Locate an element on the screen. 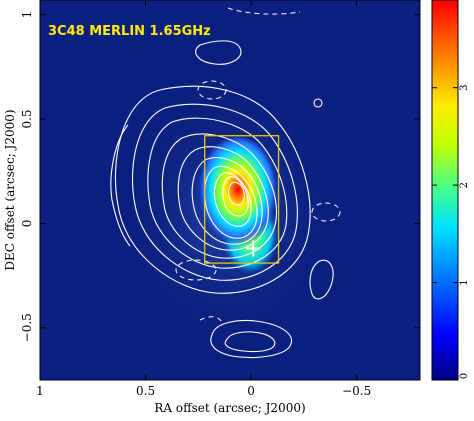 The width and height of the screenshot is (474, 421). dashed-contour-northeast is located at coordinates (212, 90).